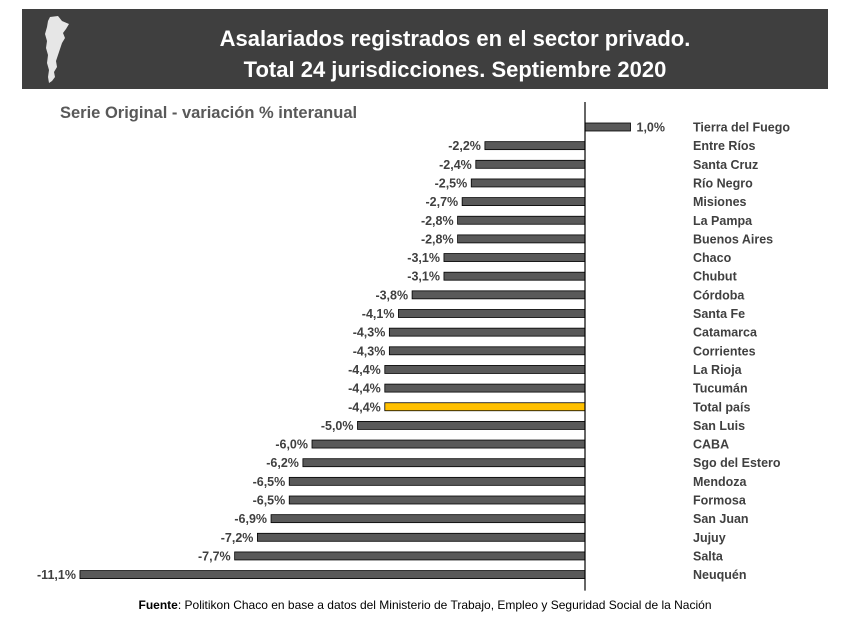 This screenshot has height=638, width=850. I want to click on category-label-19: Mendoza, so click(720, 482).